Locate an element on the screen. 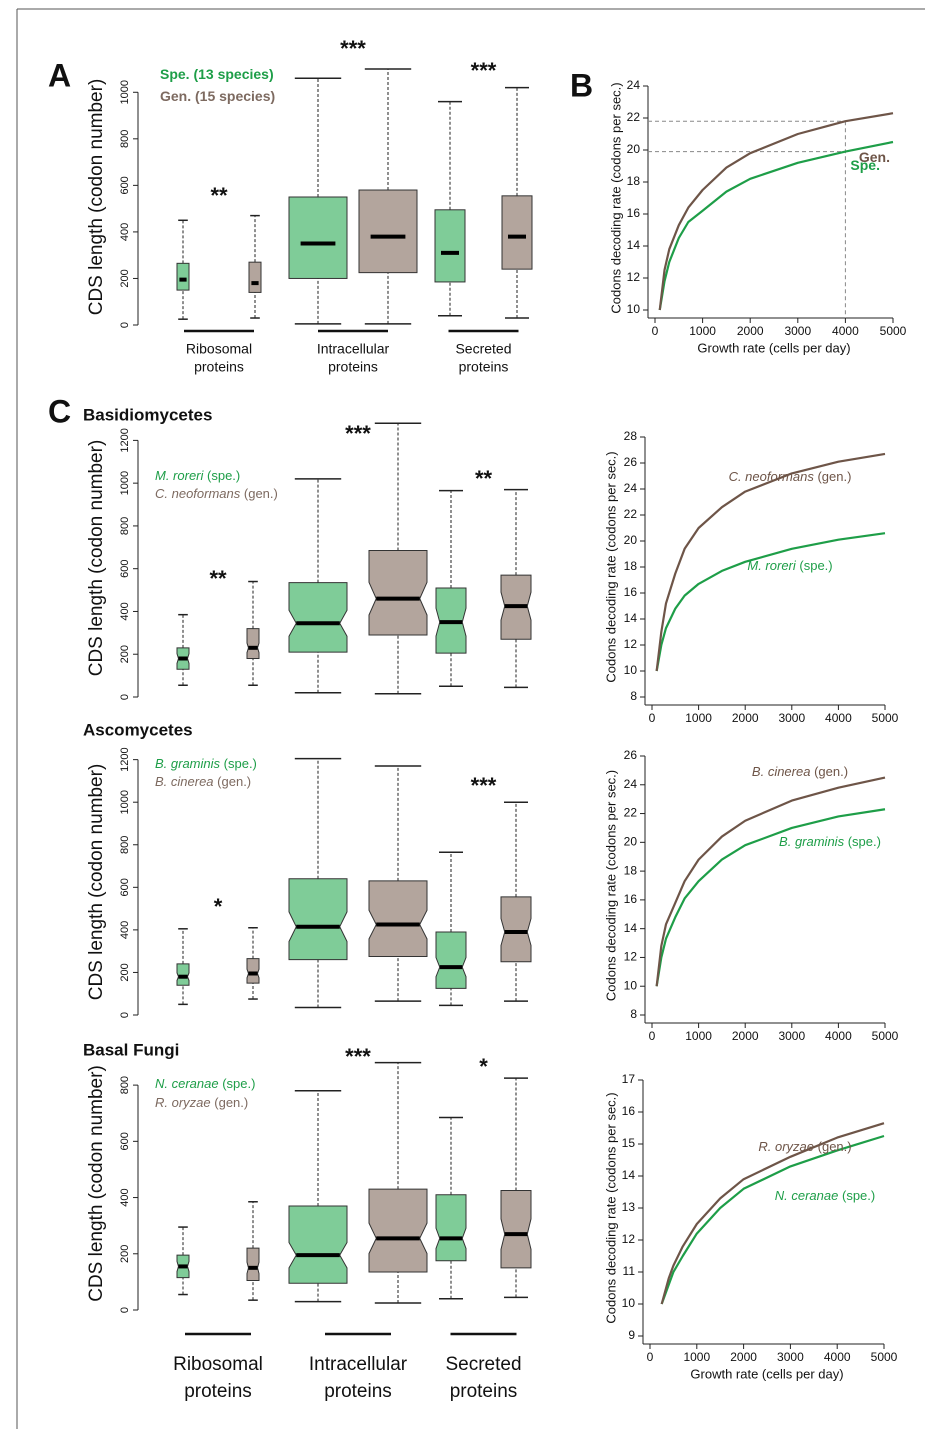 This screenshot has width=925, height=1434. x-tick-label: 2000 is located at coordinates (743, 1357).